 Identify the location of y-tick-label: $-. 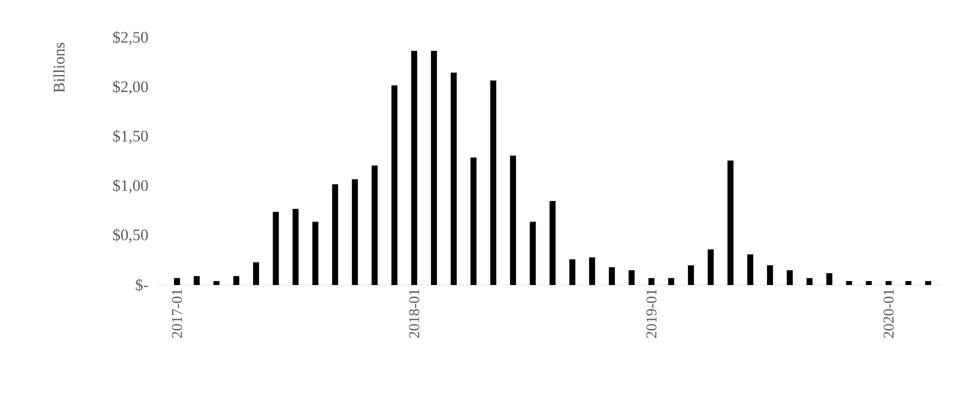
(142, 285).